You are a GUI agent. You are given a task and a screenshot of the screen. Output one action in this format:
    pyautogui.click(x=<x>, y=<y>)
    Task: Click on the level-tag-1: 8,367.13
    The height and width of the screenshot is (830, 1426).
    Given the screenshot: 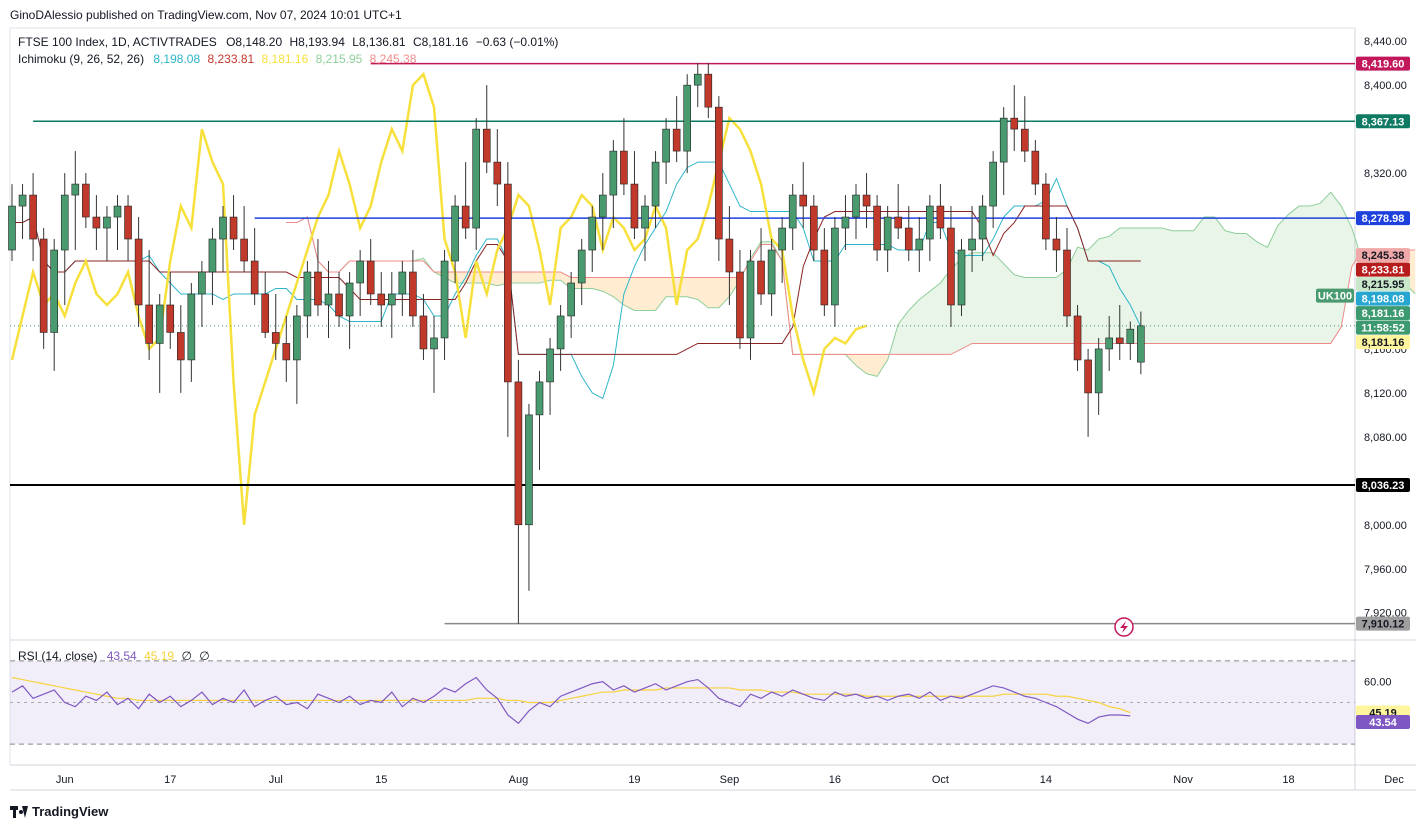 What is the action you would take?
    pyautogui.click(x=1383, y=121)
    